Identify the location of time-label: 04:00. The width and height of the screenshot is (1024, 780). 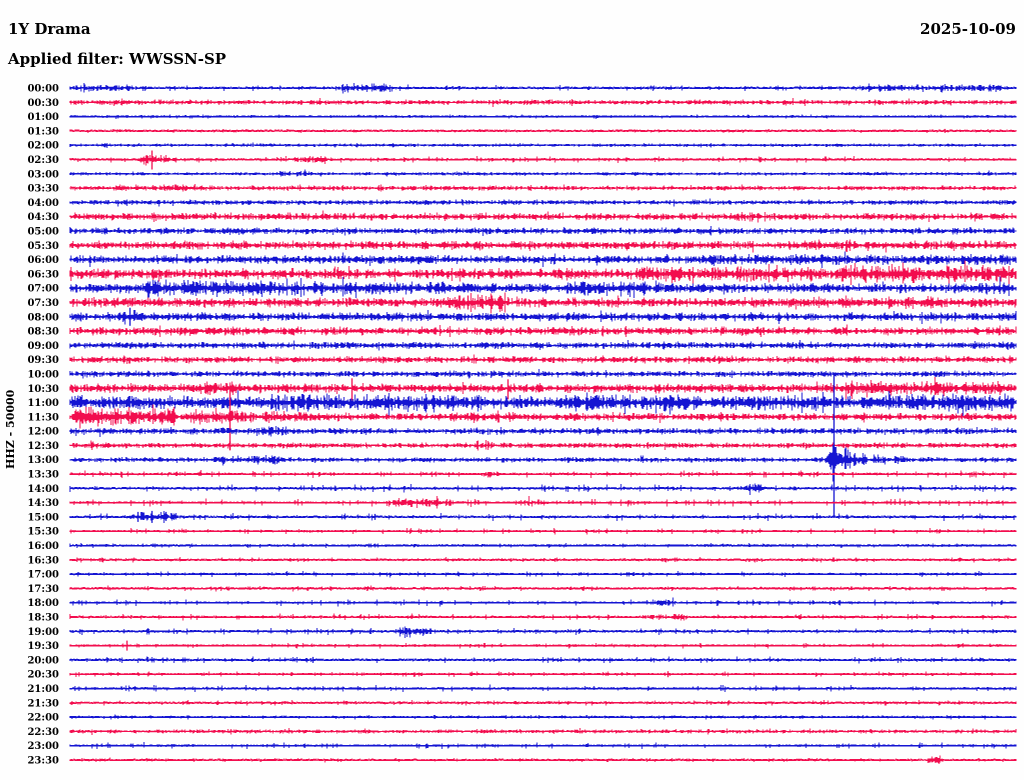
(43, 203).